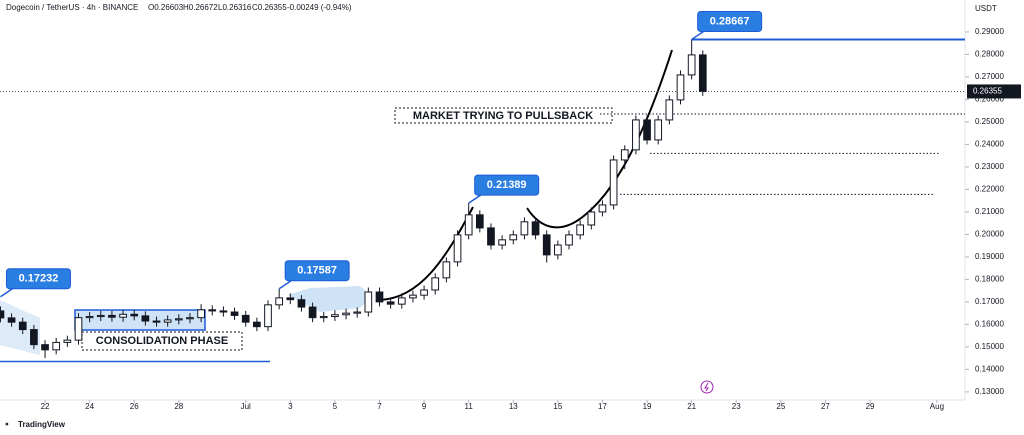 The image size is (1024, 435). What do you see at coordinates (989, 324) in the screenshot?
I see `y-tick-label: 0.16000` at bounding box center [989, 324].